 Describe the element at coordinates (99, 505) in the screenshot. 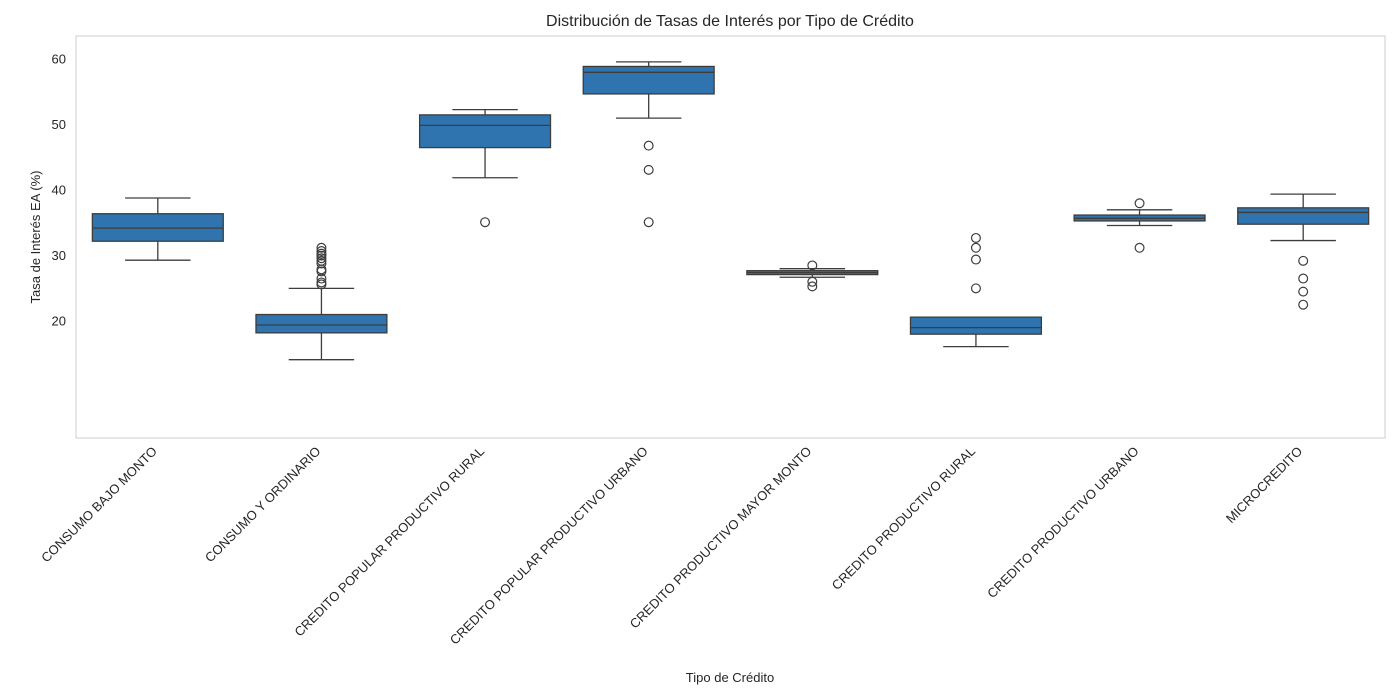

I see `x-tick-label: CONSUMO BAJO MONTO` at that location.